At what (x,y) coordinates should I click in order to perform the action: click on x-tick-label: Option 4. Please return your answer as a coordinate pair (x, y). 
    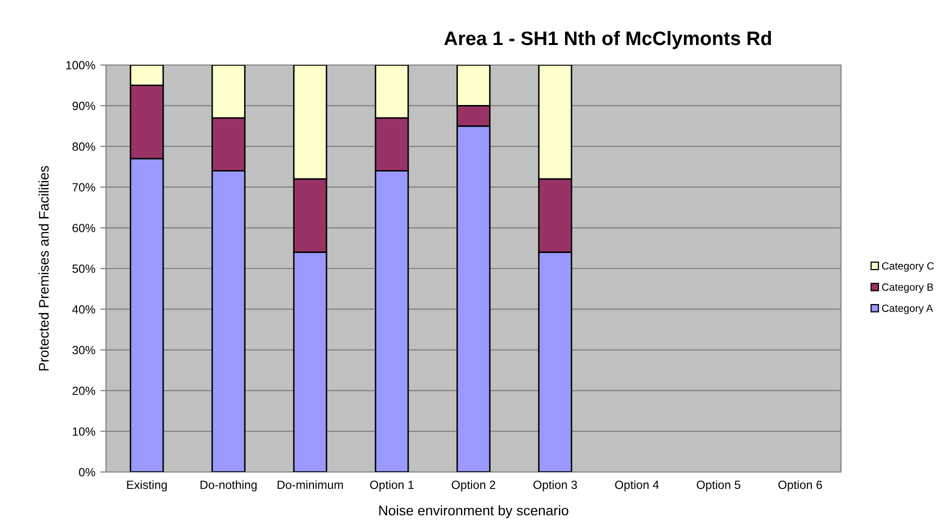
    Looking at the image, I should click on (637, 486).